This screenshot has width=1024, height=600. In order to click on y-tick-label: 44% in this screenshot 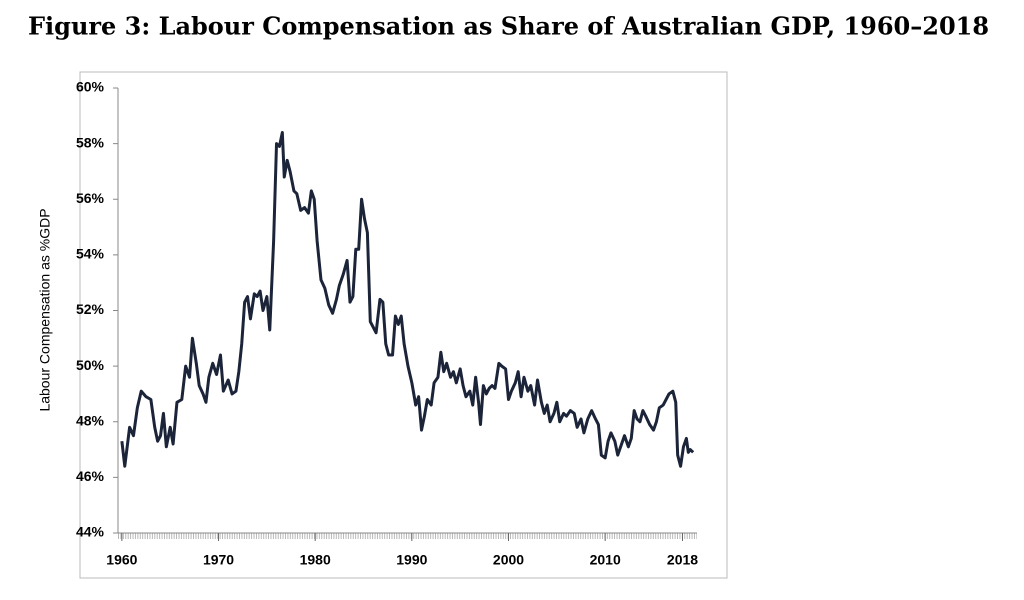, I will do `click(90, 532)`.